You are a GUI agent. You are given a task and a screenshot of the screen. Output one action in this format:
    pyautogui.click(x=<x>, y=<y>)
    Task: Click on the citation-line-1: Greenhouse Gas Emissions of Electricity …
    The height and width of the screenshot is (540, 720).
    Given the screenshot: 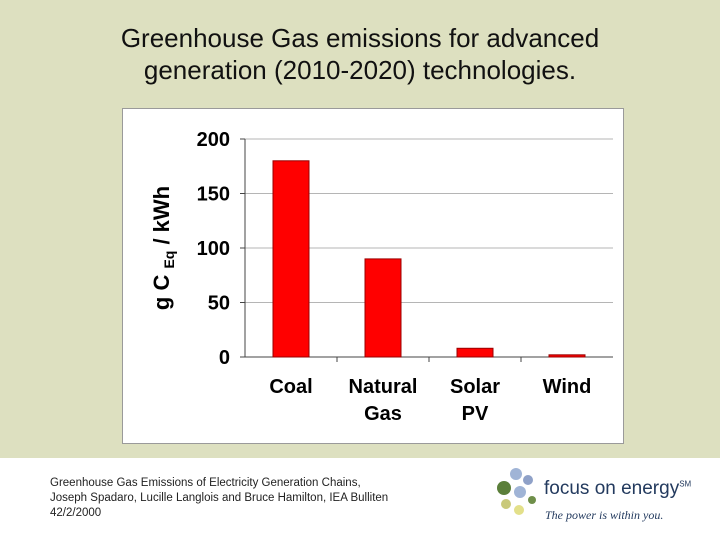 What is the action you would take?
    pyautogui.click(x=205, y=483)
    